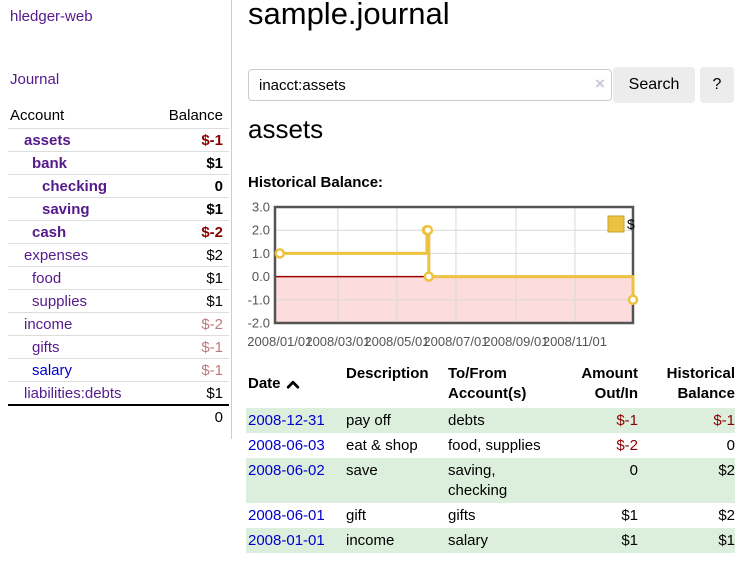 The image size is (742, 582). What do you see at coordinates (382, 445) in the screenshot?
I see `transaction-description: eat & shop` at bounding box center [382, 445].